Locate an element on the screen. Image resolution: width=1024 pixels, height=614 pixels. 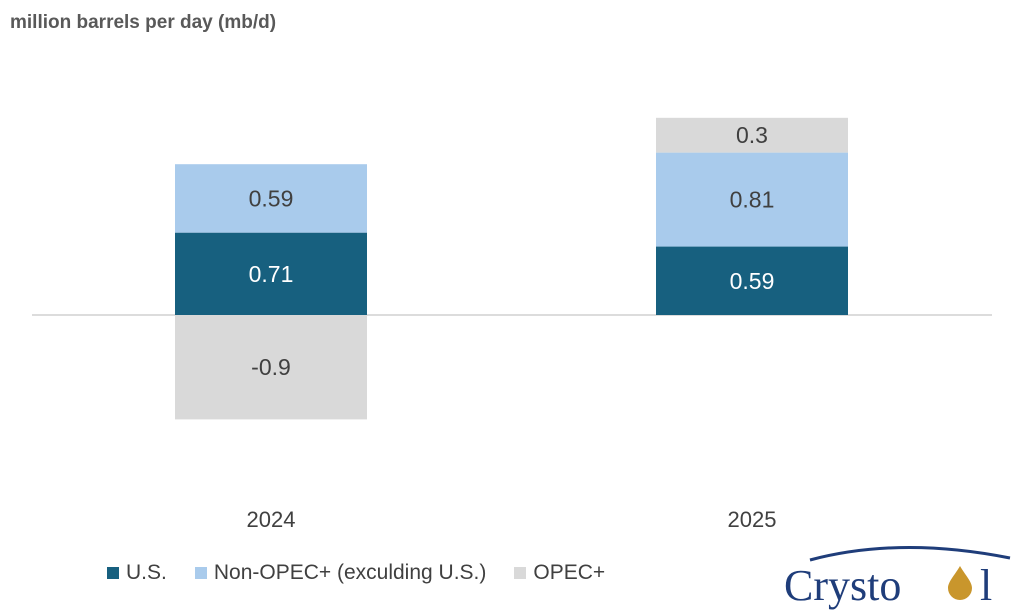
svg-text: l is located at coordinates (986, 585).